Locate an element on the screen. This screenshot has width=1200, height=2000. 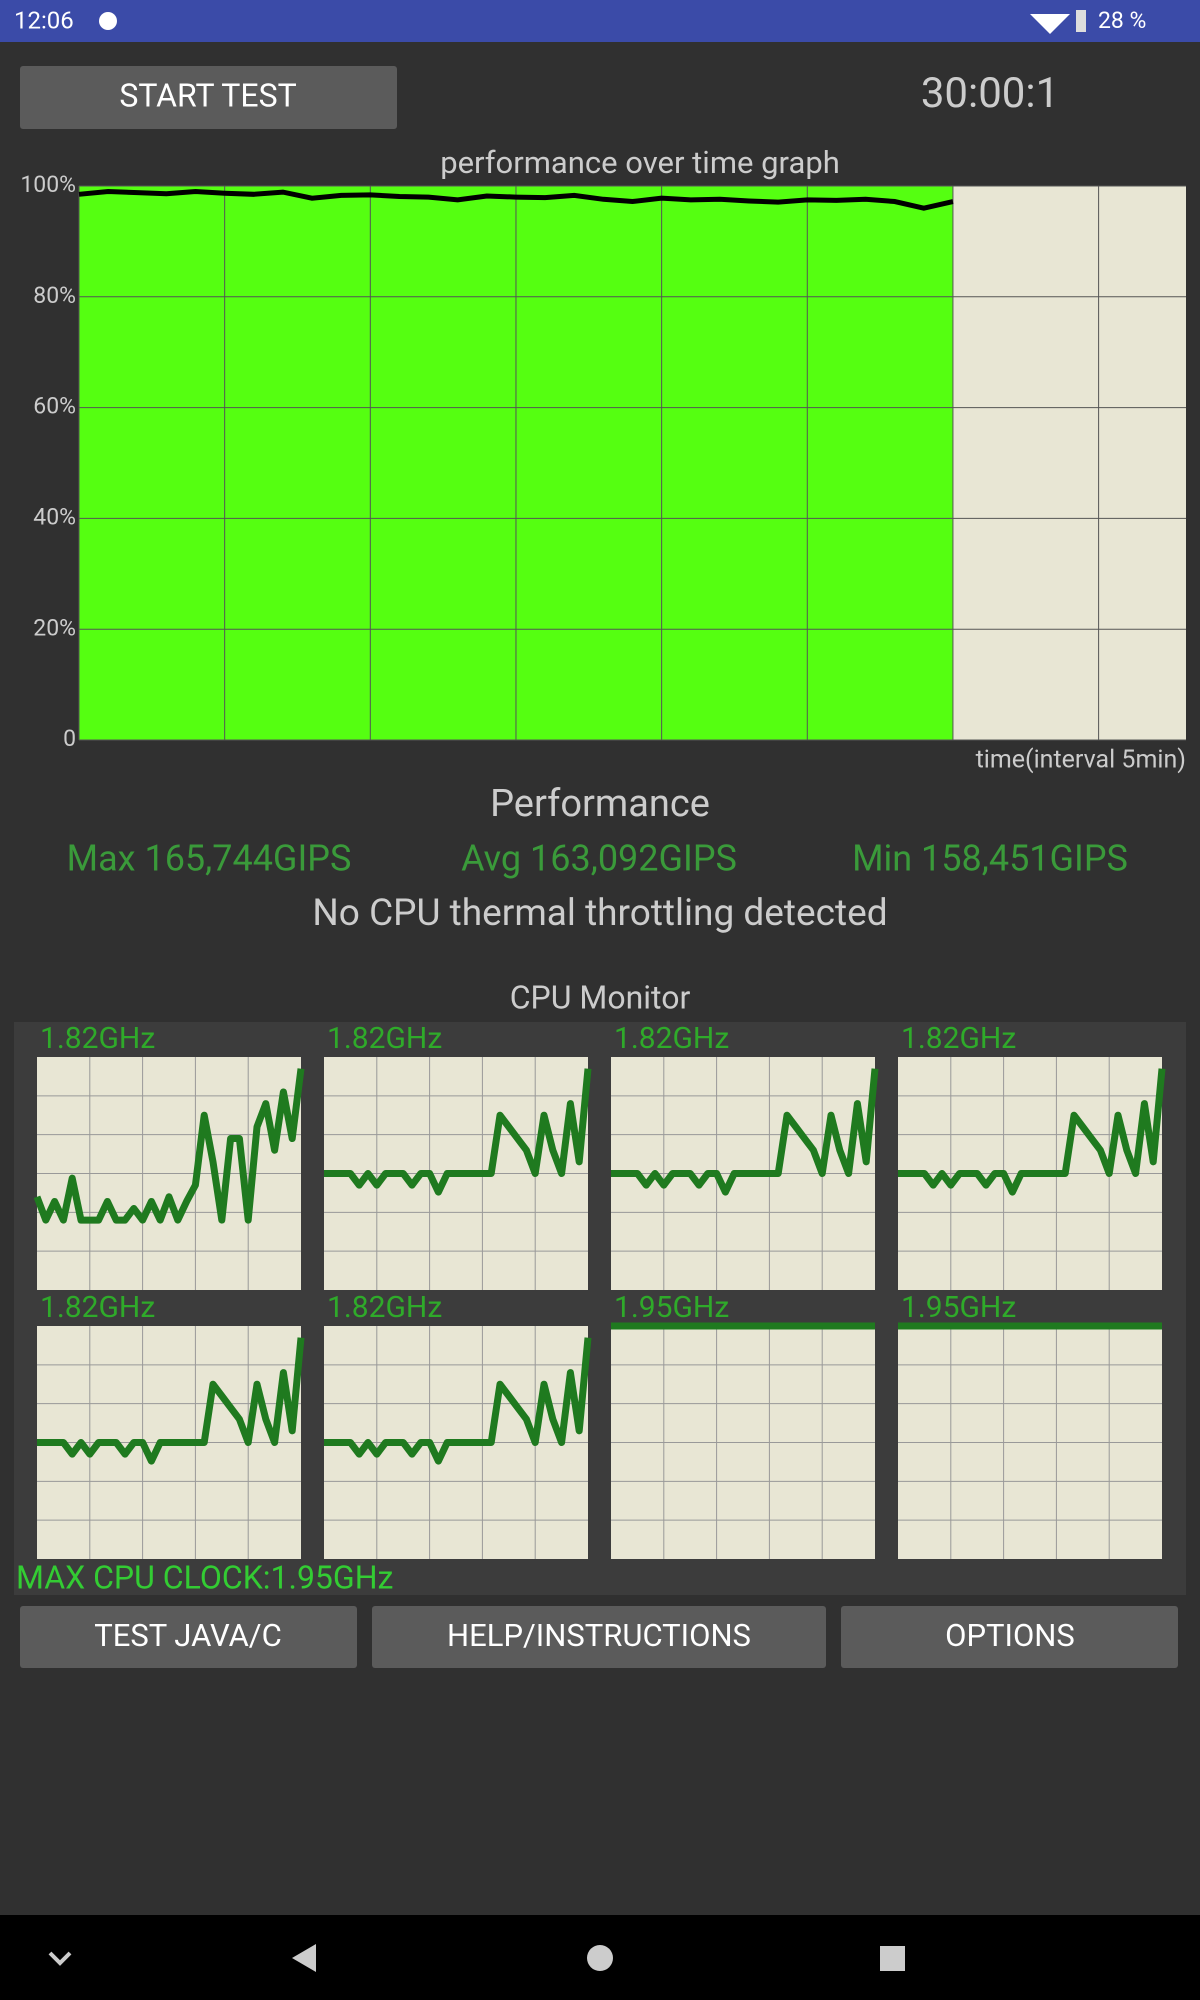
battery-icon is located at coordinates (1081, 21).